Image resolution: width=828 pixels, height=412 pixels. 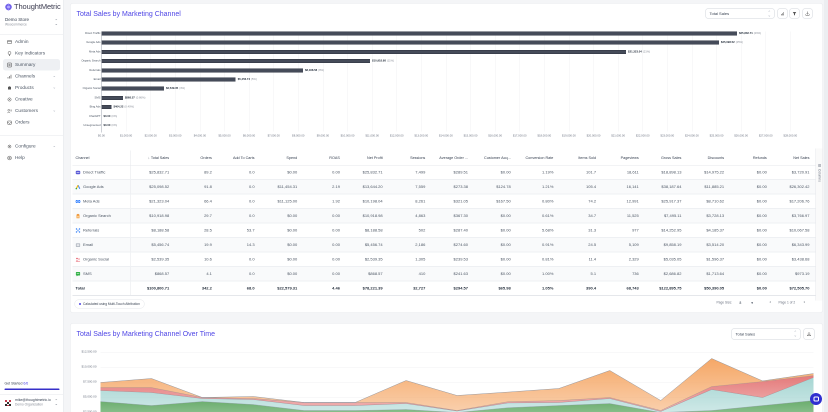 I want to click on sidebar-item-channels: Channels ⌄, so click(x=31, y=77).